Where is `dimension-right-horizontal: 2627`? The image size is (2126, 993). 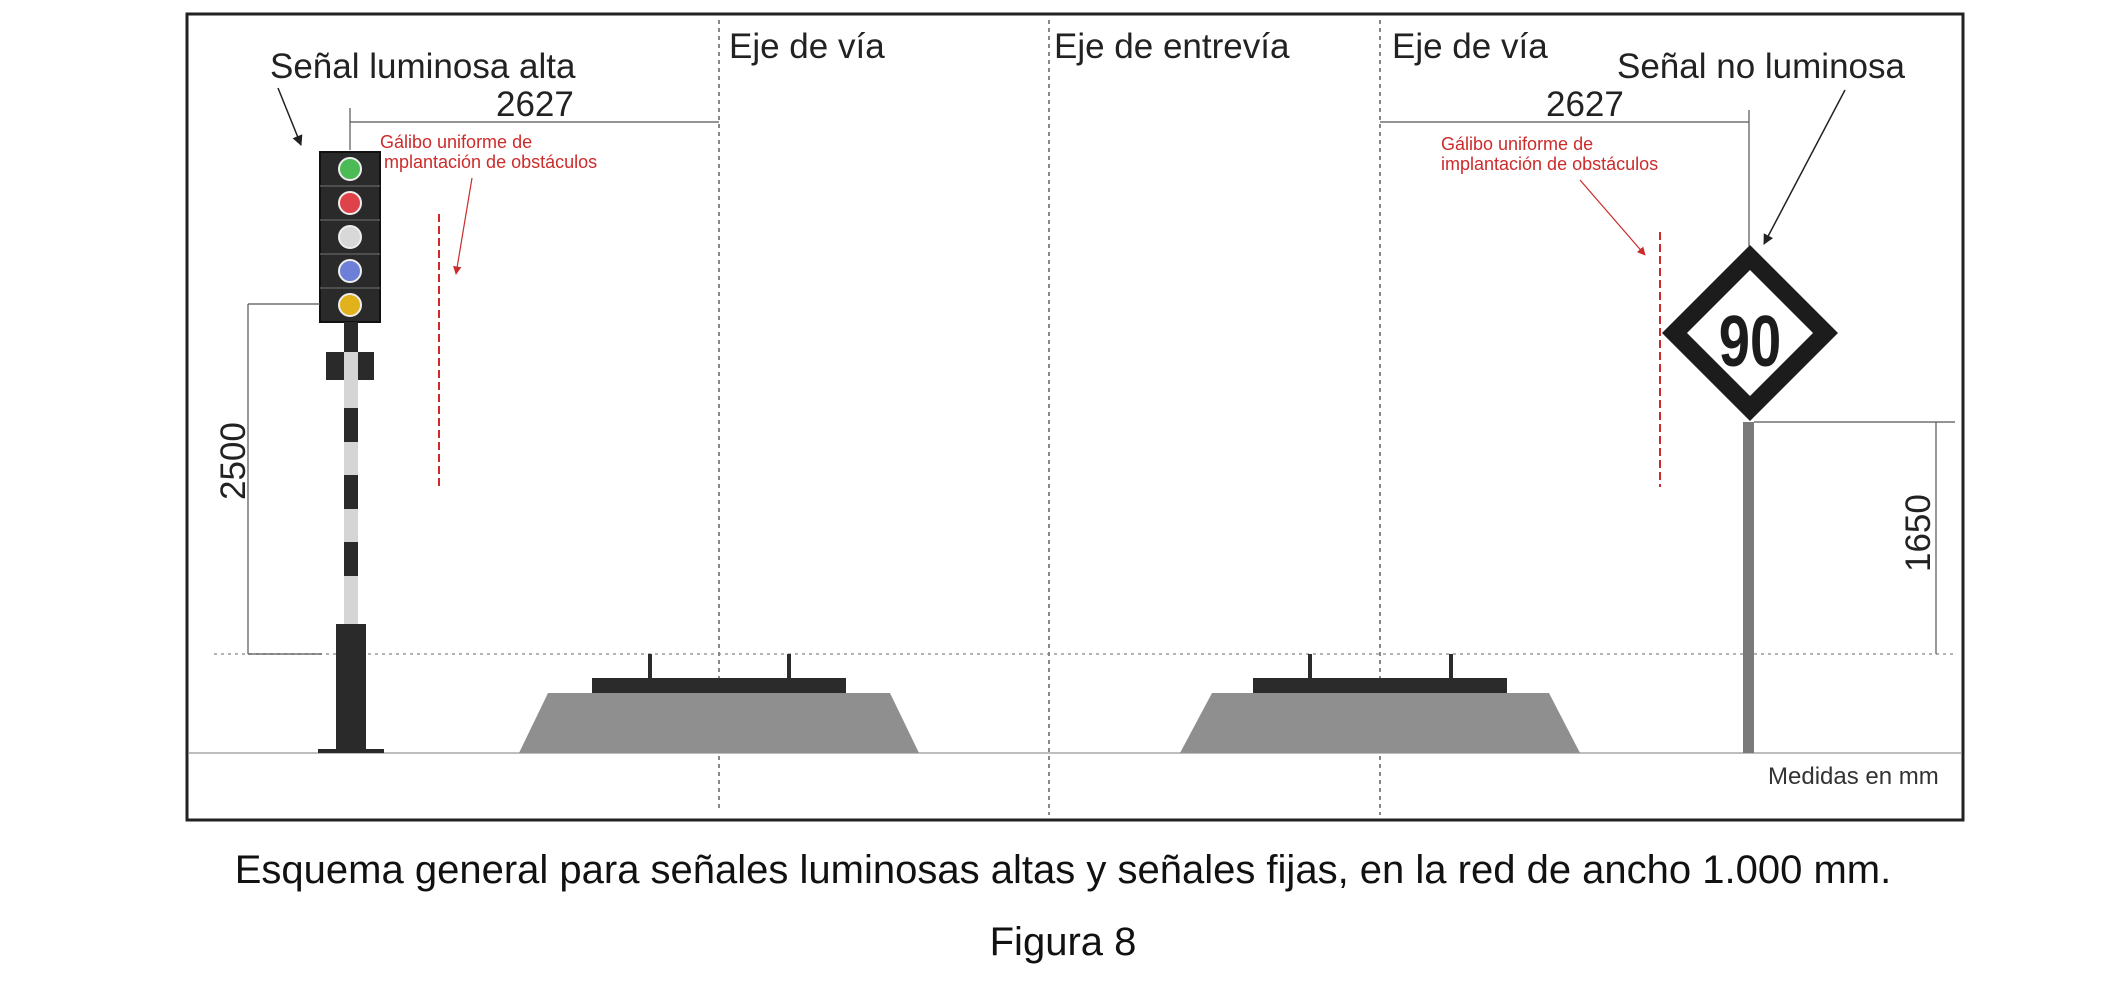 dimension-right-horizontal: 2627 is located at coordinates (1585, 104).